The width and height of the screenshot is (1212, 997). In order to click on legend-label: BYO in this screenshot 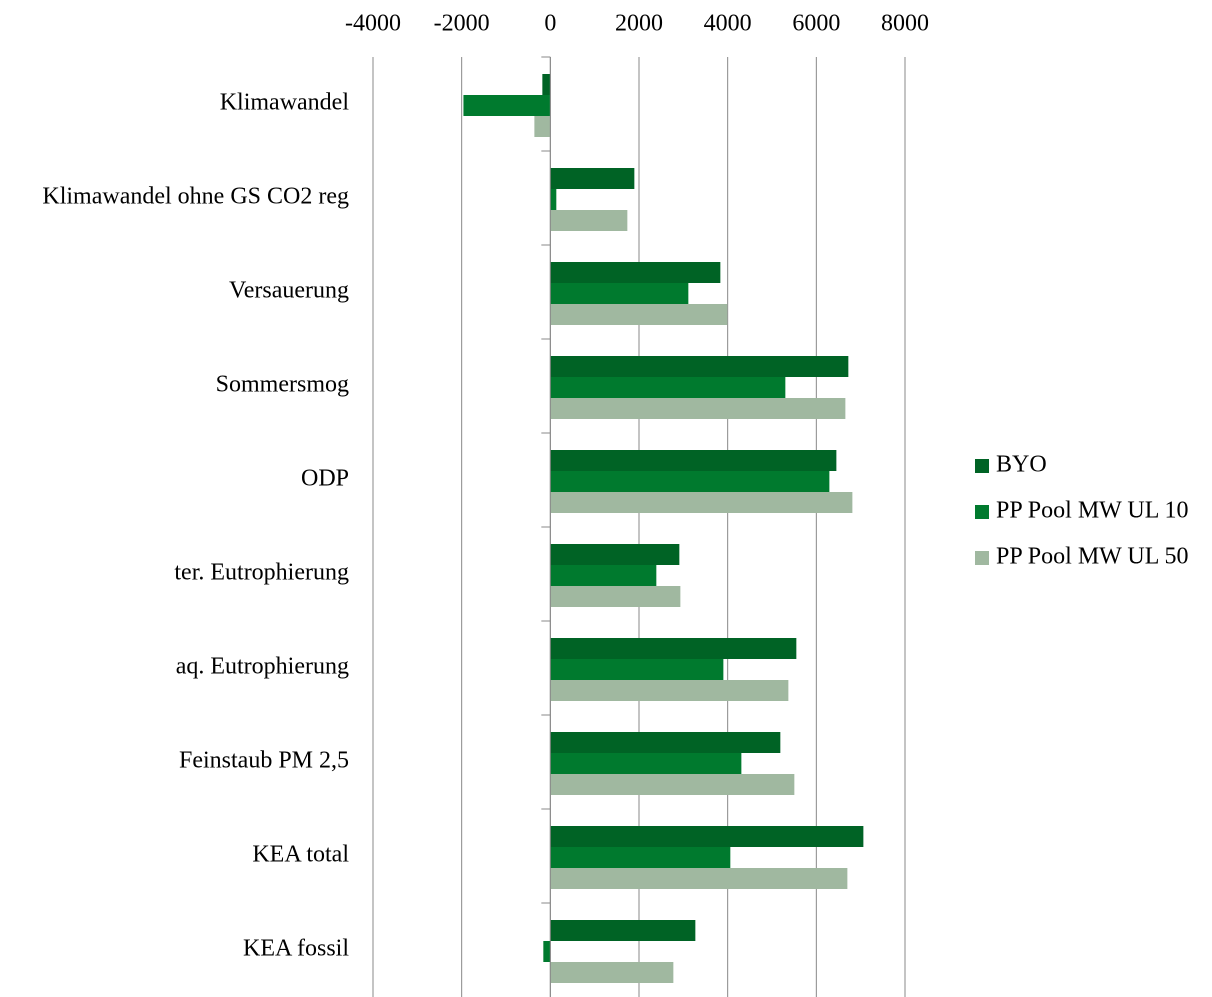, I will do `click(1021, 465)`.